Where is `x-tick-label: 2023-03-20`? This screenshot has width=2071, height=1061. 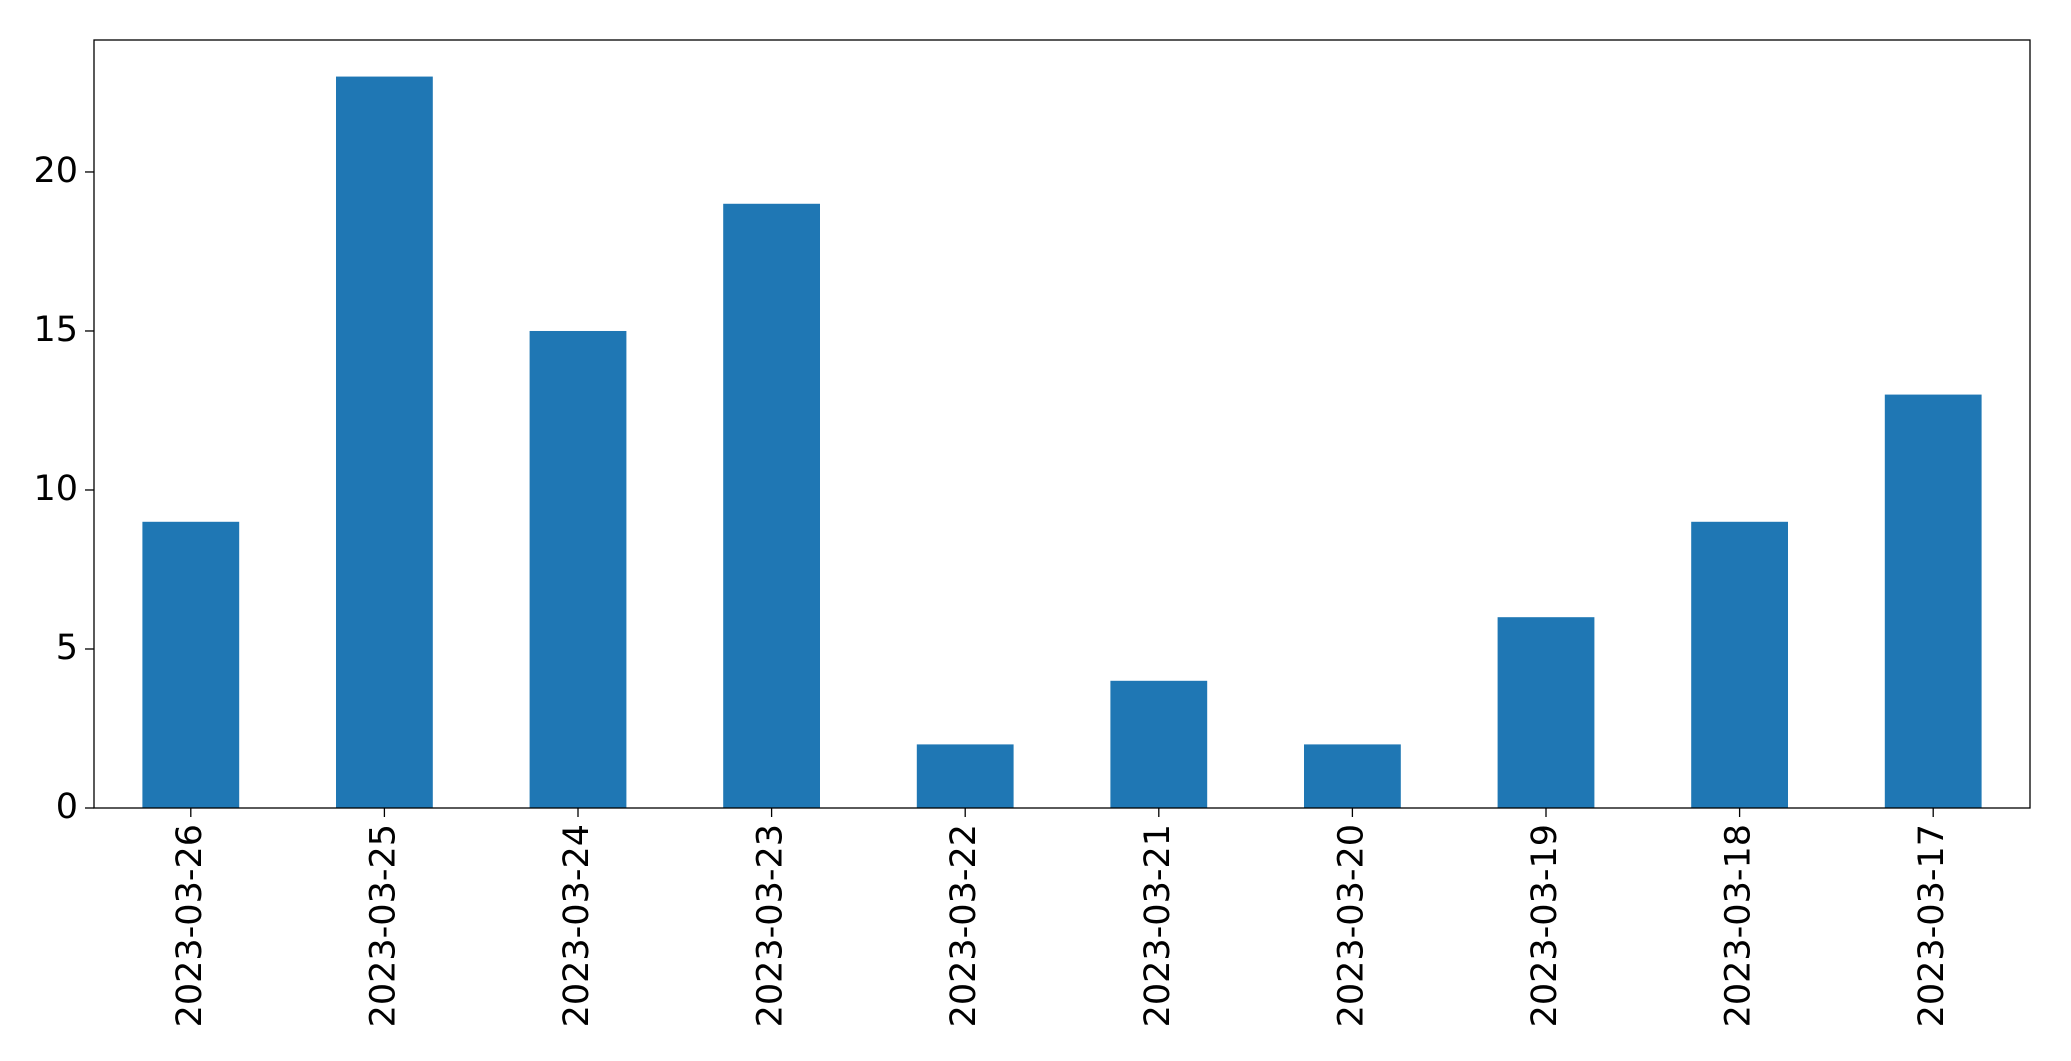
x-tick-label: 2023-03-20 is located at coordinates (1351, 925).